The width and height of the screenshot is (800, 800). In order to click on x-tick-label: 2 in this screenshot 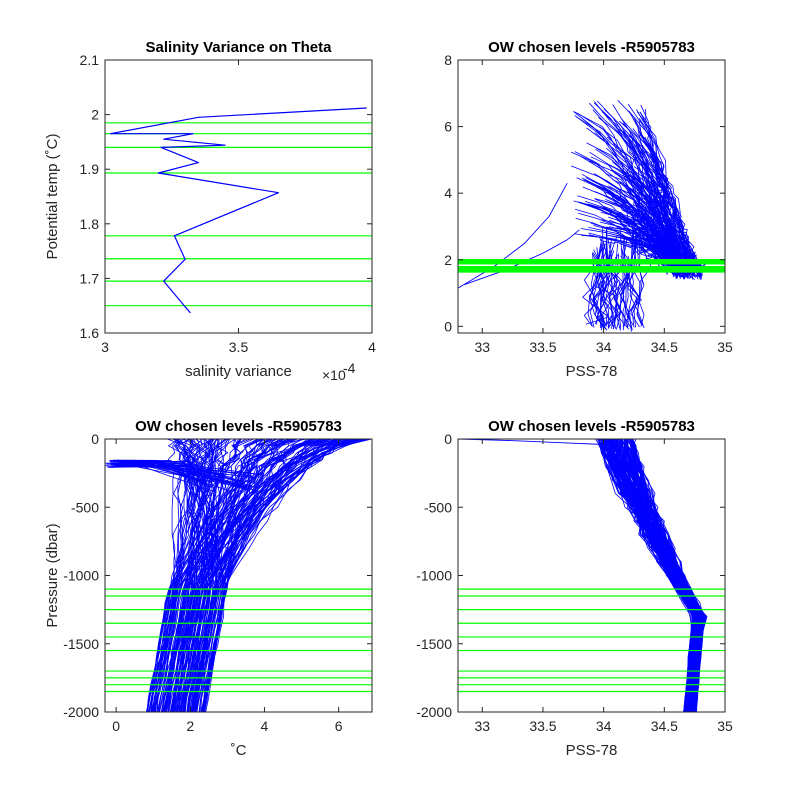, I will do `click(190, 726)`.